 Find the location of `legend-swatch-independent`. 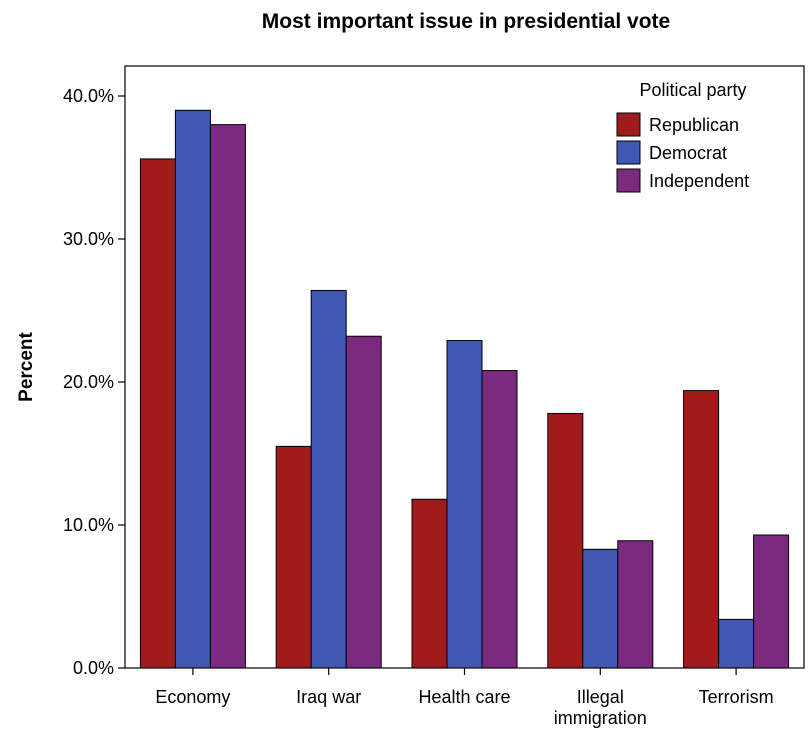

legend-swatch-independent is located at coordinates (628, 180).